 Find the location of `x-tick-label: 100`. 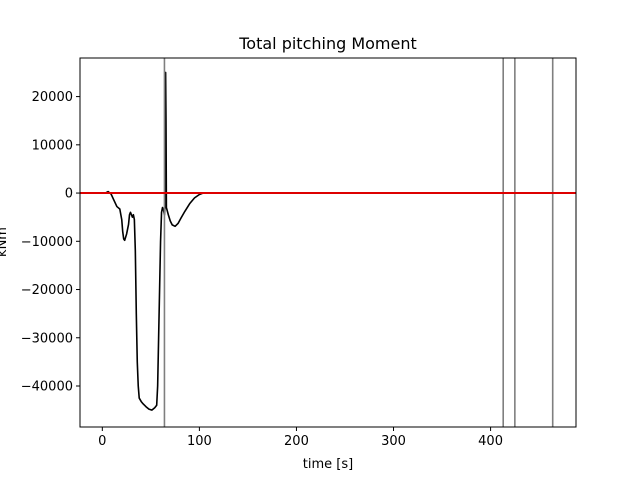

x-tick-label: 100 is located at coordinates (199, 441).